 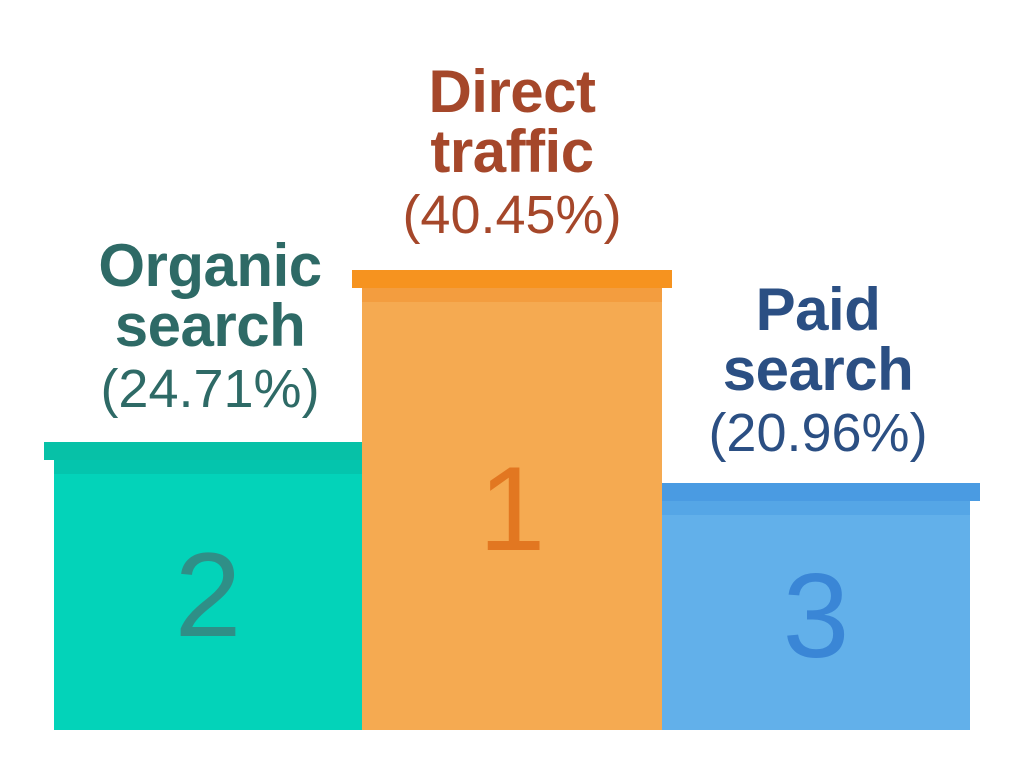 I want to click on rank-number-paid-search: 3, so click(x=816, y=615).